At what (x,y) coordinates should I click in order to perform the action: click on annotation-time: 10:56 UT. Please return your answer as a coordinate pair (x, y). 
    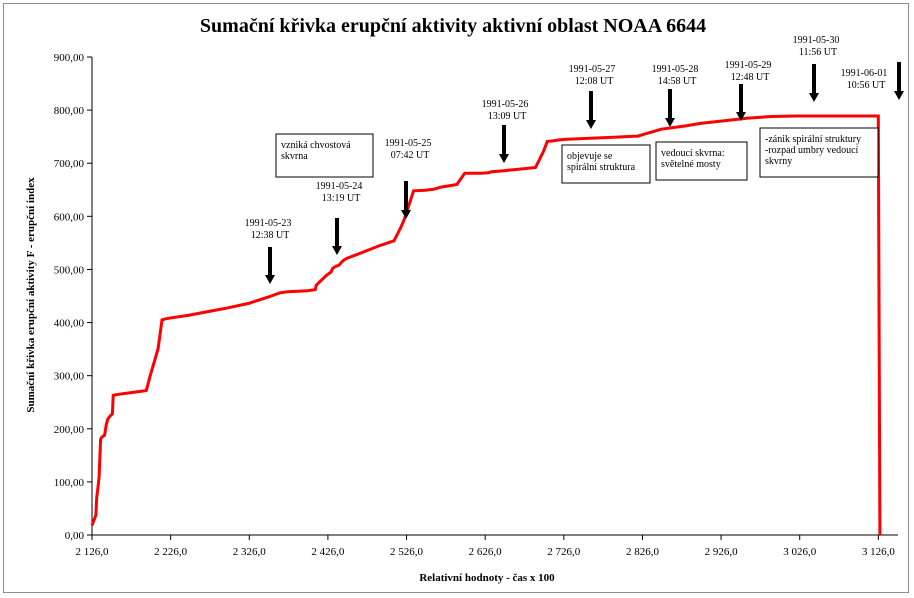
    Looking at the image, I should click on (866, 85).